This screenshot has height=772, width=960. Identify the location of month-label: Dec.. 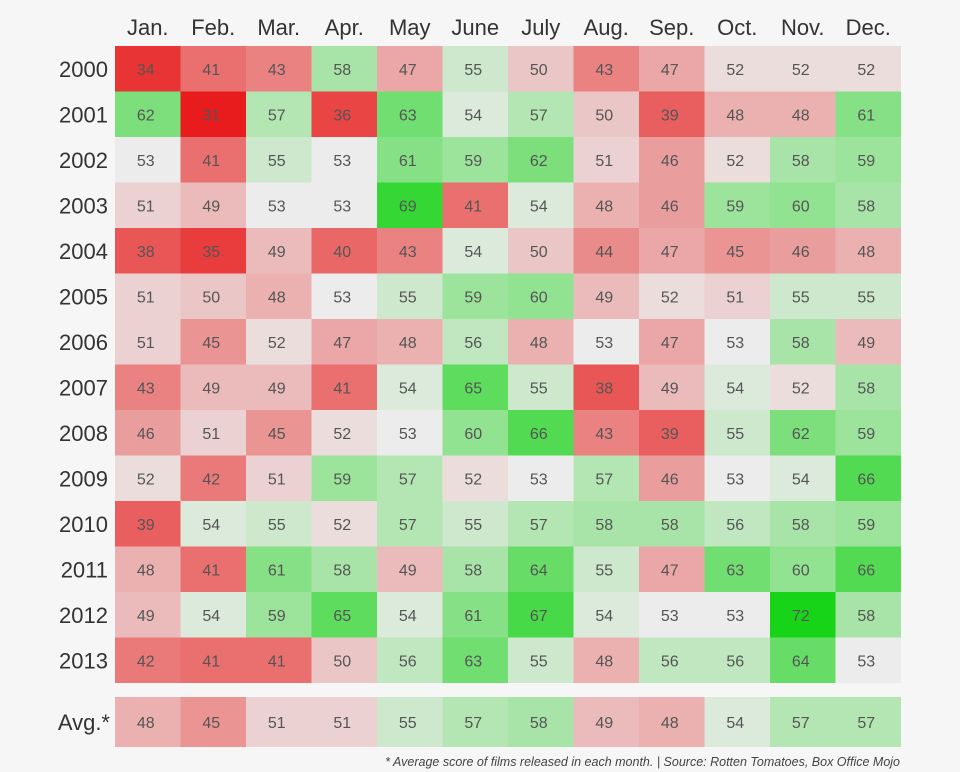
(868, 27).